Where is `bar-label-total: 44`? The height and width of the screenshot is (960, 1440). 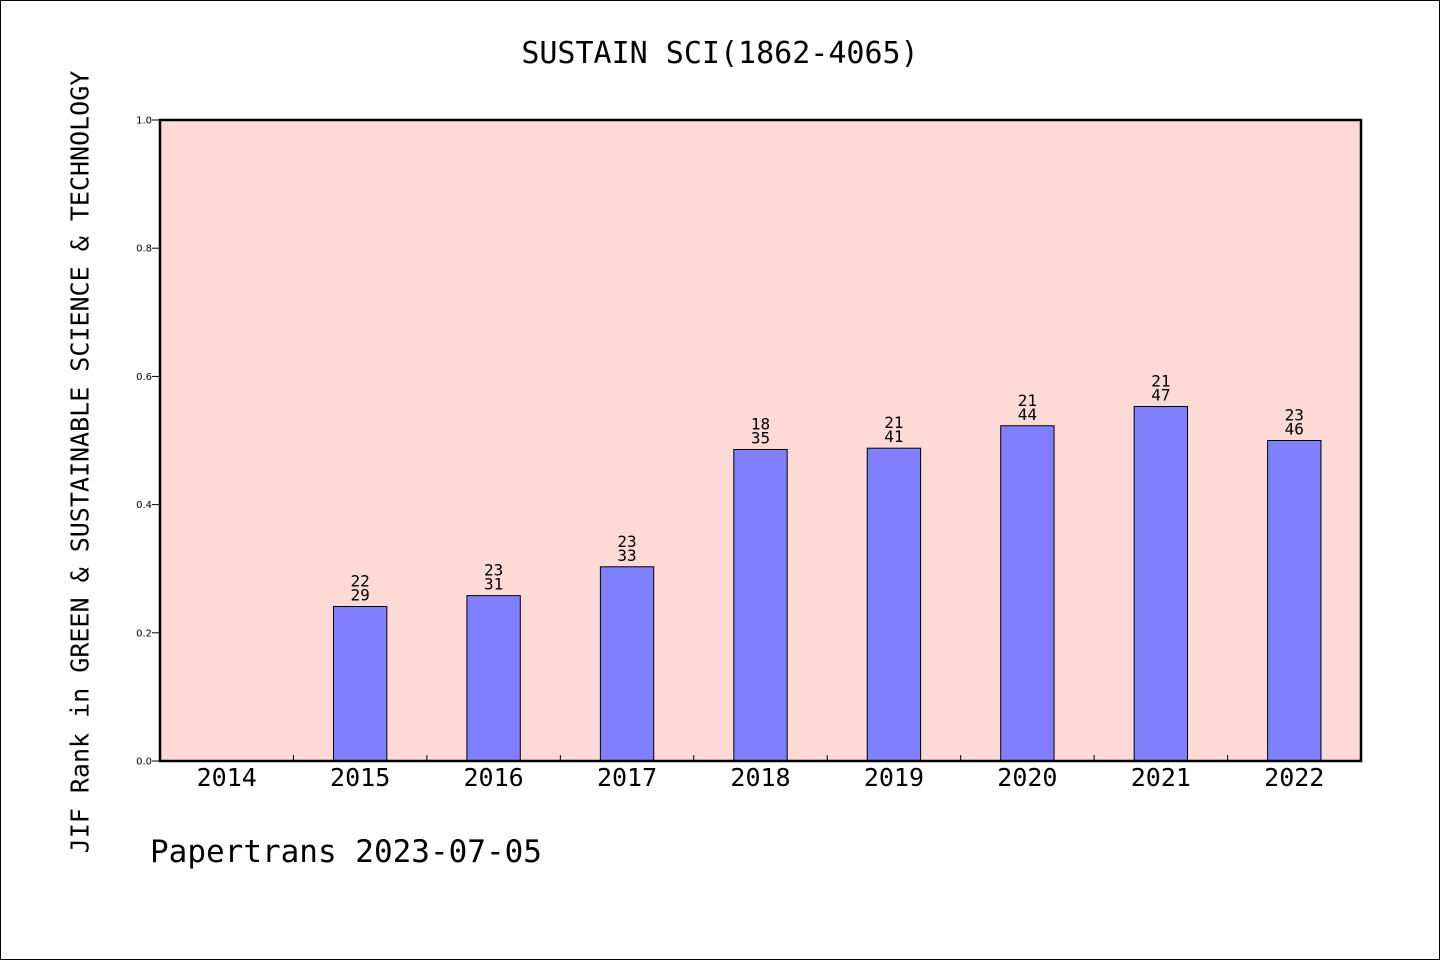 bar-label-total: 44 is located at coordinates (1027, 414).